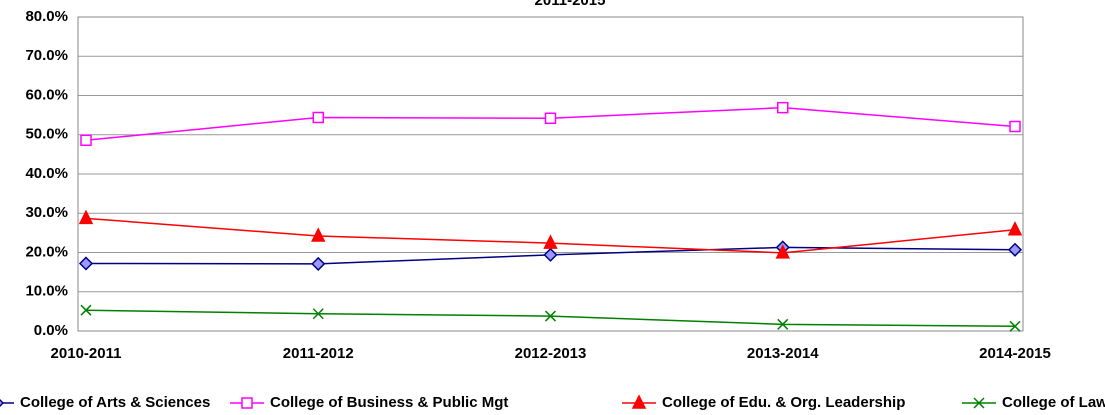 This screenshot has width=1105, height=415. Describe the element at coordinates (570, 4) in the screenshot. I see `chart-title: 2011-2015` at that location.